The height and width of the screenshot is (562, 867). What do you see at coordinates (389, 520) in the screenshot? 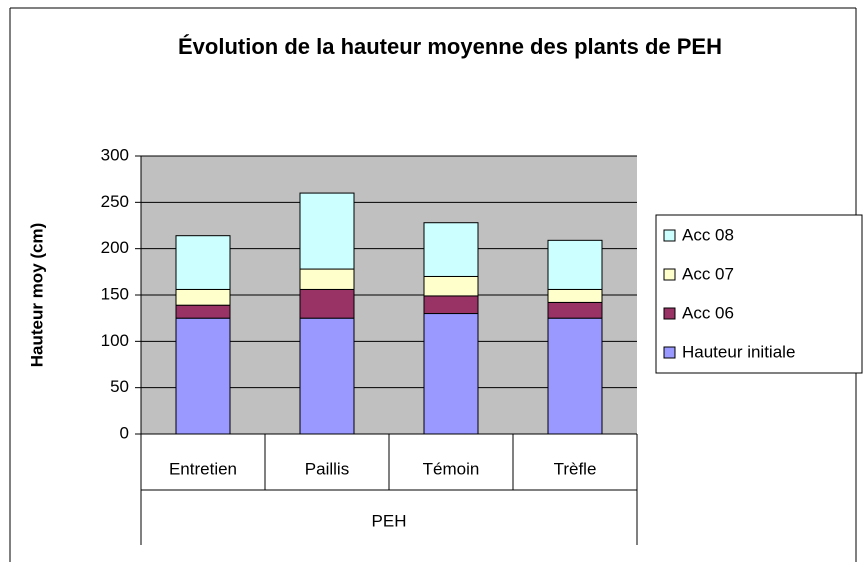
I see `group-label: PEH` at bounding box center [389, 520].